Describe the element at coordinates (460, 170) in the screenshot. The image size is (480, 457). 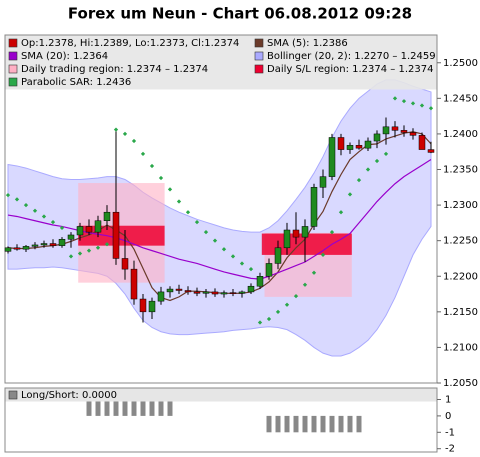
I see `y-tick-label: 1.2350` at that location.